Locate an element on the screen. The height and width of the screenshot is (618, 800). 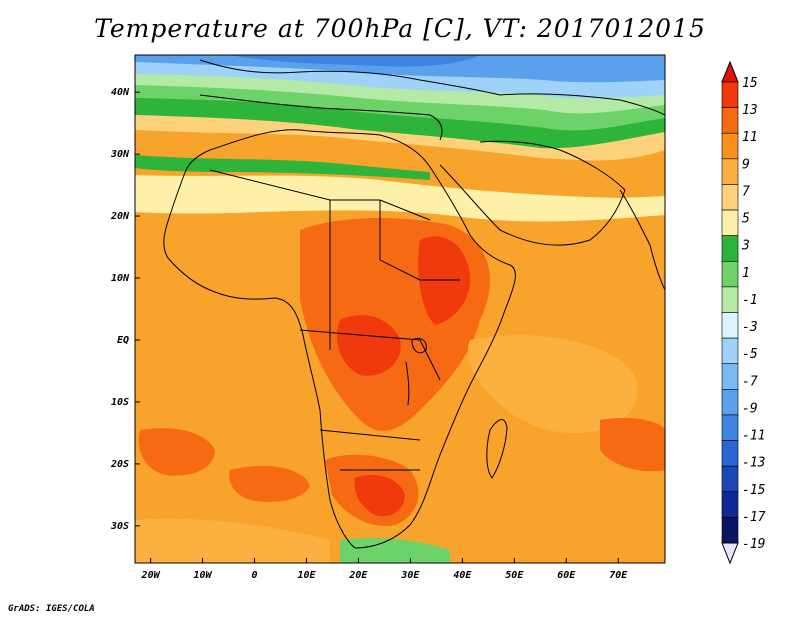
colorbar-max-arrow is located at coordinates (730, 71).